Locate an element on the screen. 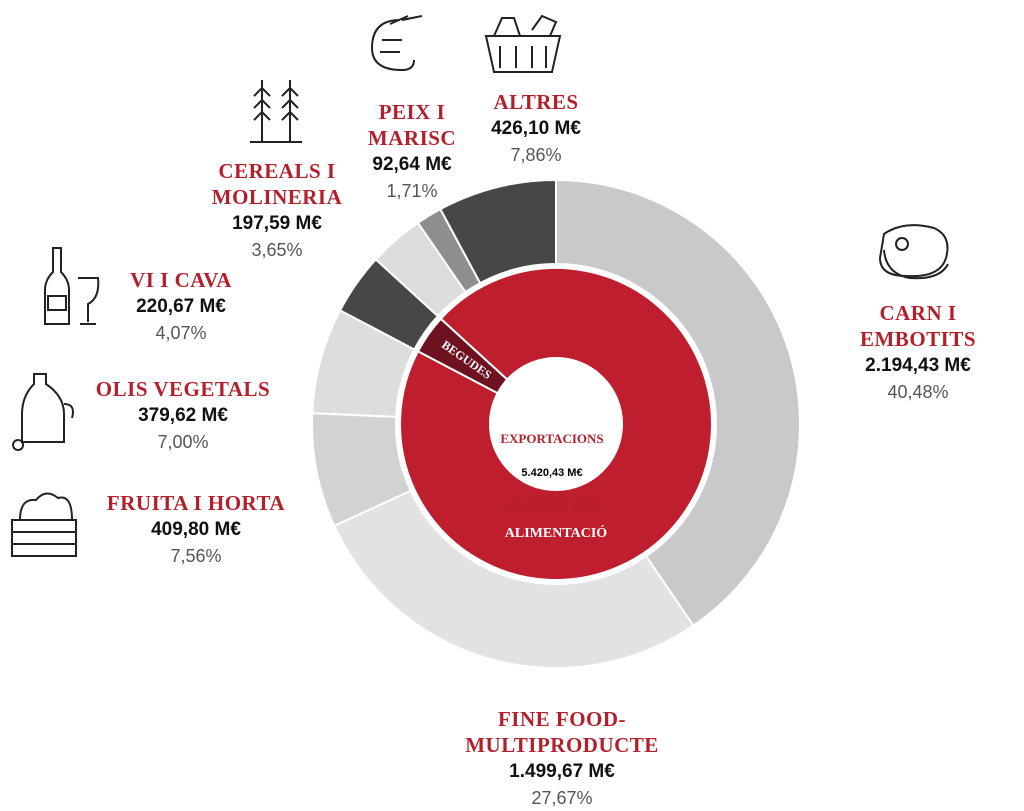  percent-label: 1,71% is located at coordinates (412, 191).